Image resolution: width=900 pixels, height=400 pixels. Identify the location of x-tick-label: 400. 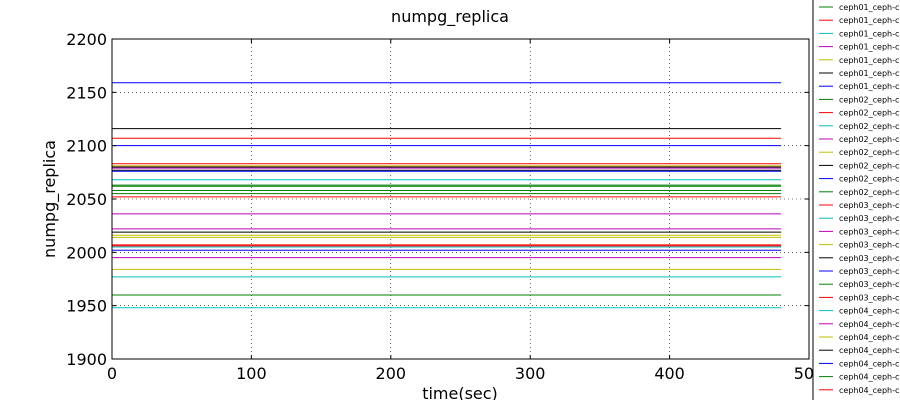
(669, 373).